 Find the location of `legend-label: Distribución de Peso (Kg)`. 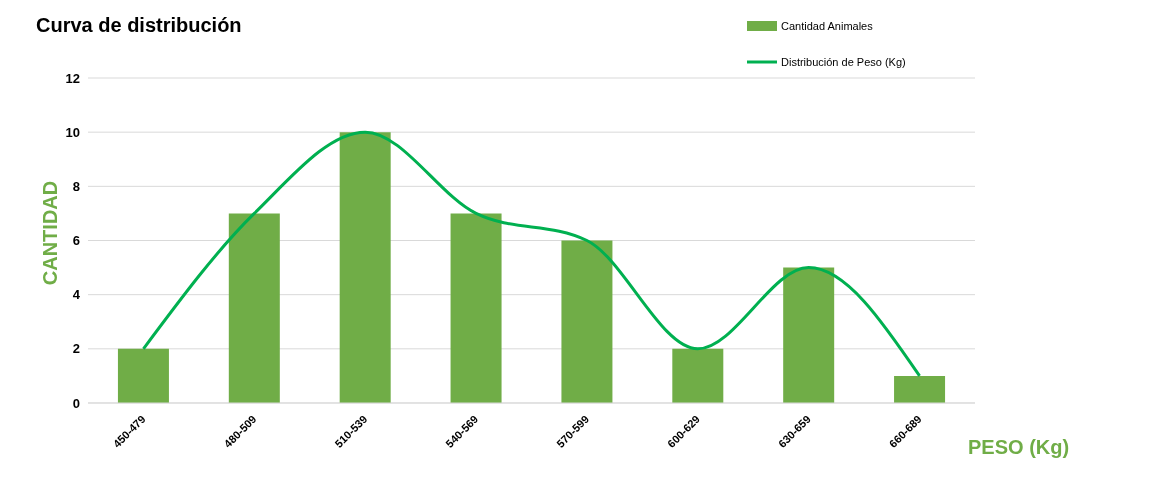

legend-label: Distribución de Peso (Kg) is located at coordinates (843, 62).